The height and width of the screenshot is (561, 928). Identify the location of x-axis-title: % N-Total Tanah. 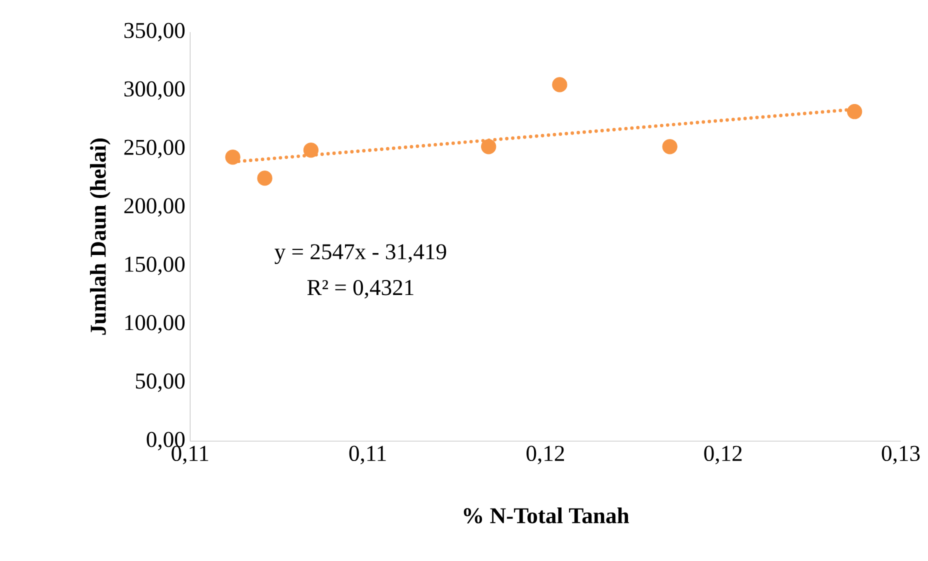
(547, 515).